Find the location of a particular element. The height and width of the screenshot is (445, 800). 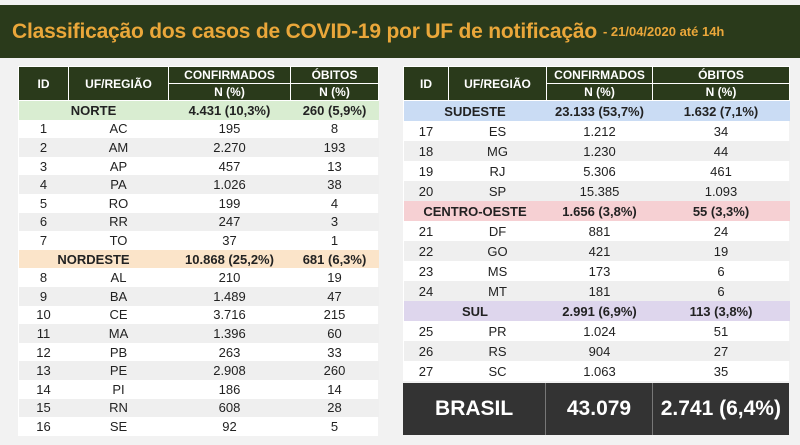

cell-confirmed: 904 is located at coordinates (599, 351).